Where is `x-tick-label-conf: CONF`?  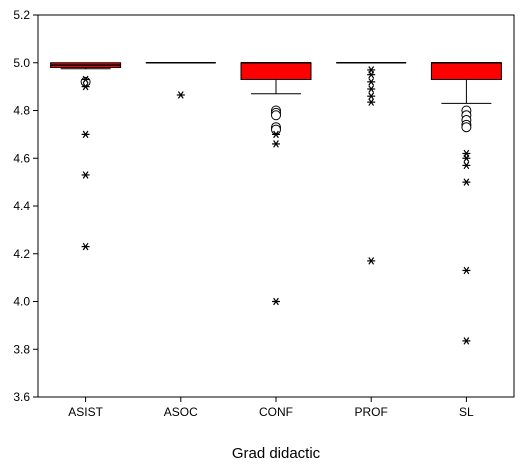
x-tick-label-conf: CONF is located at coordinates (276, 412).